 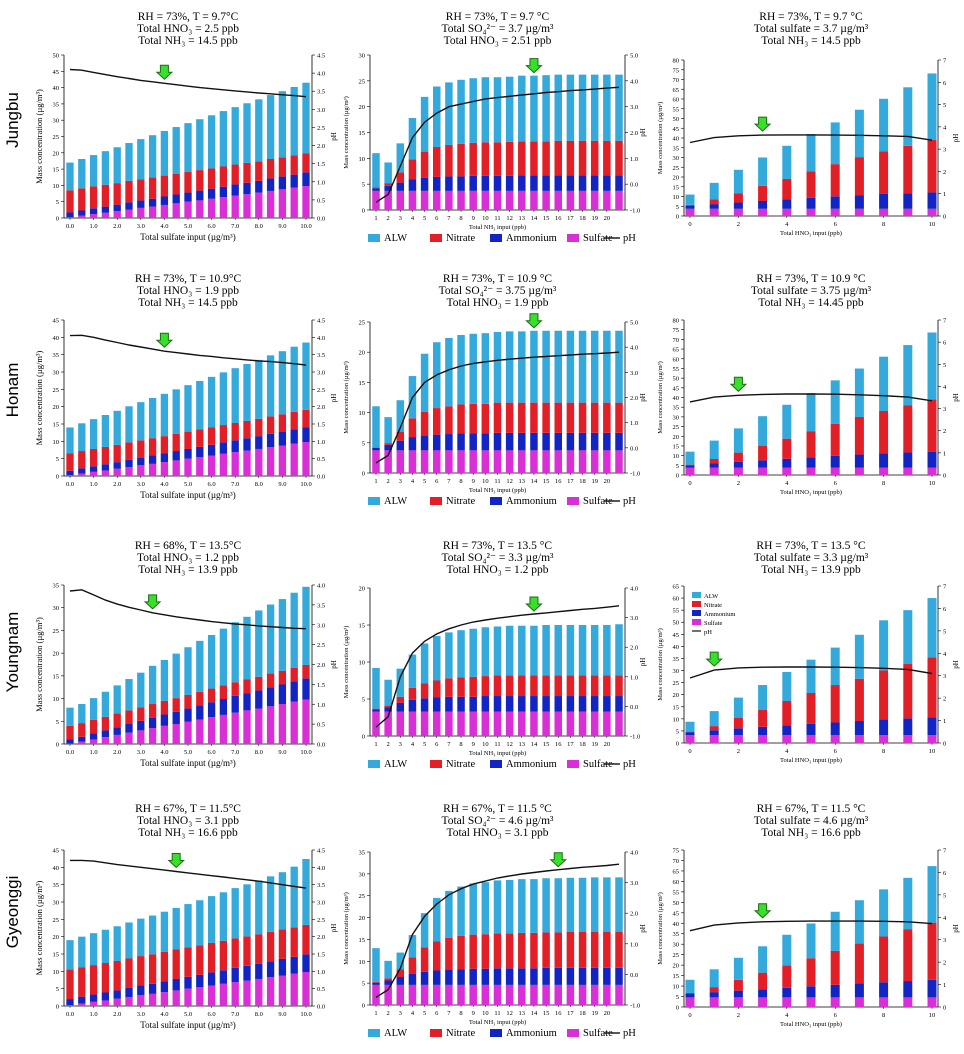 I want to click on chart-title-line: RH = 73%, T = 10.9 °C, so click(x=497, y=279).